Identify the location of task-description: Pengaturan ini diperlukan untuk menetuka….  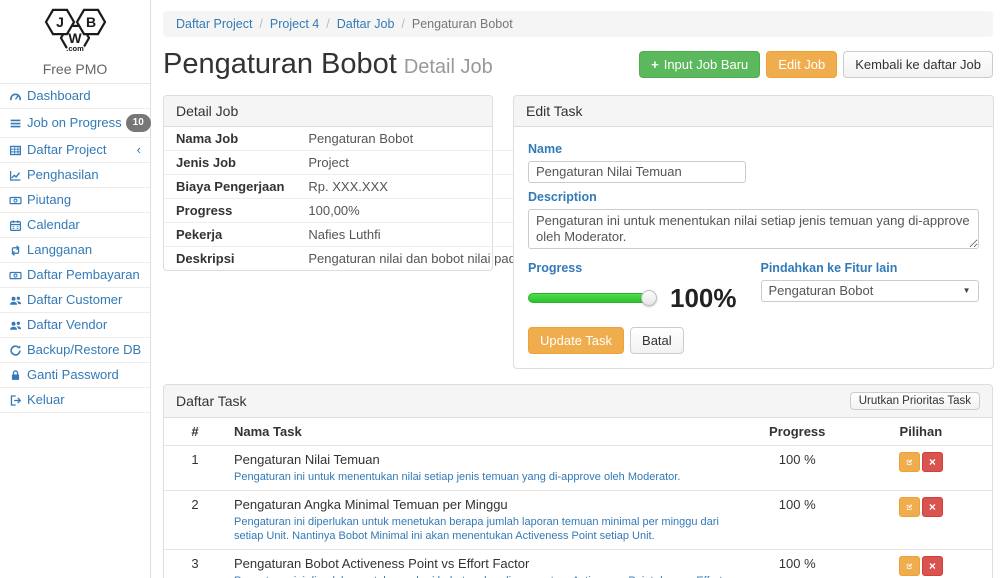
(476, 528).